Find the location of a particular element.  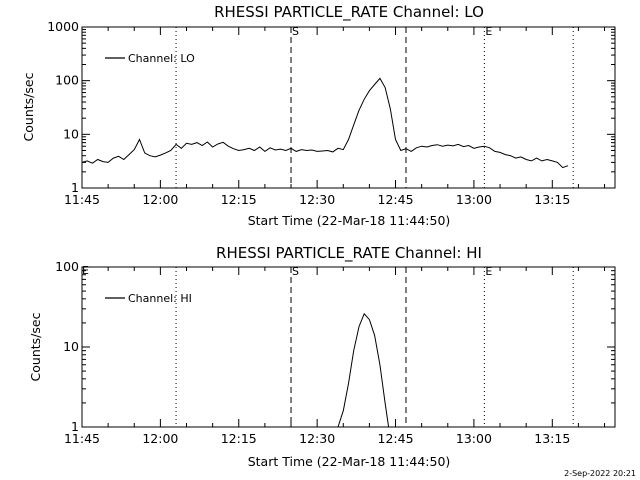

legend: Channel: LO is located at coordinates (150, 58).